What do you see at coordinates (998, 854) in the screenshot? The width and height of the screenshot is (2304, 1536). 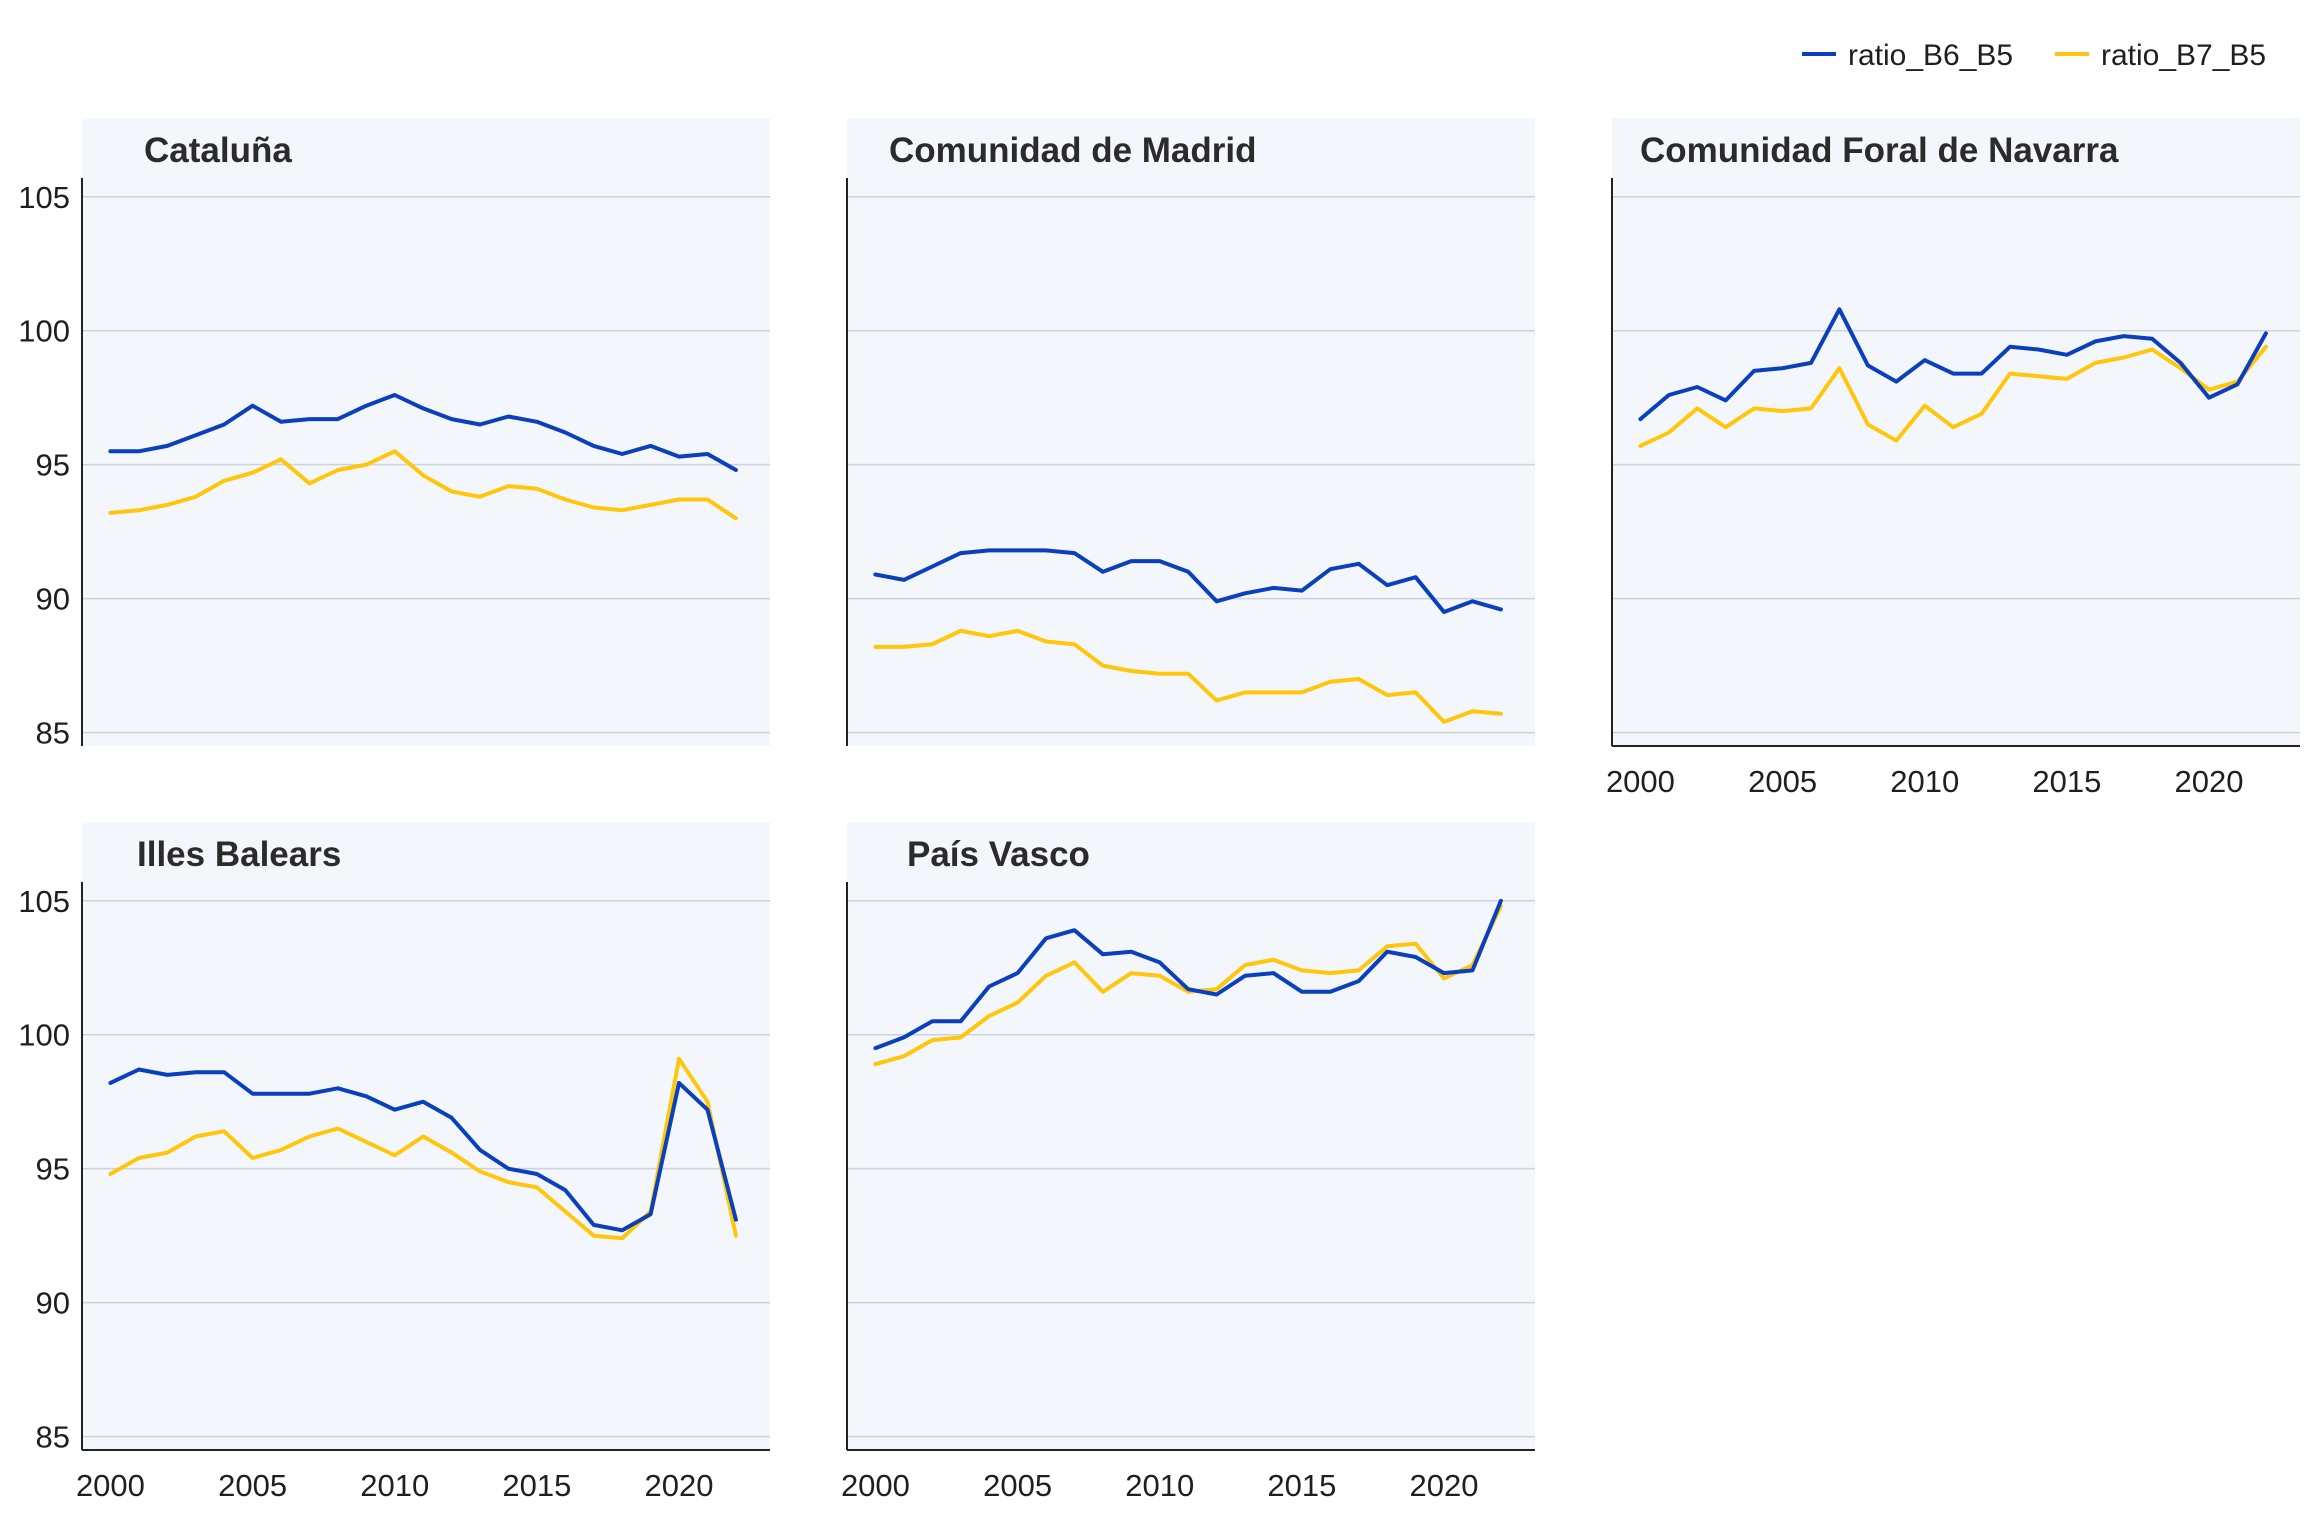 I see `panel-title: País Vasco` at bounding box center [998, 854].